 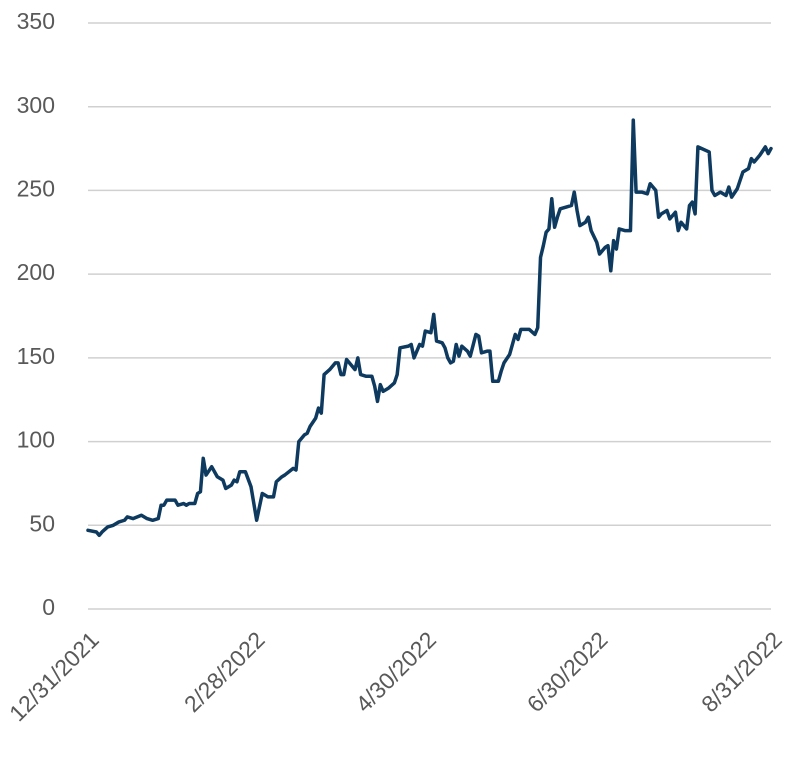 What do you see at coordinates (36, 21) in the screenshot?
I see `y-tick-label: 350` at bounding box center [36, 21].